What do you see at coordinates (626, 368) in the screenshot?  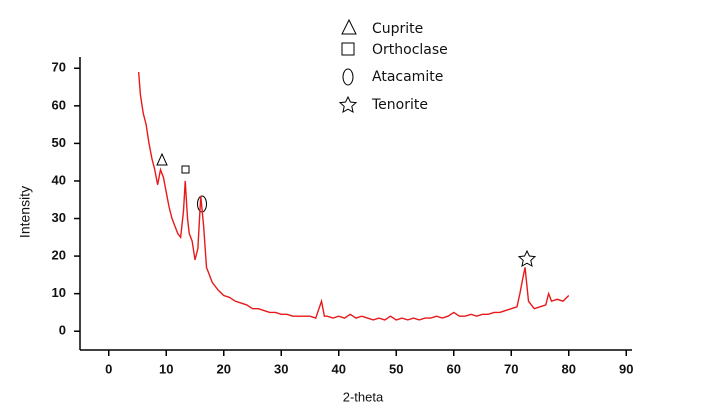 I see `x-tick-label: 90` at bounding box center [626, 368].